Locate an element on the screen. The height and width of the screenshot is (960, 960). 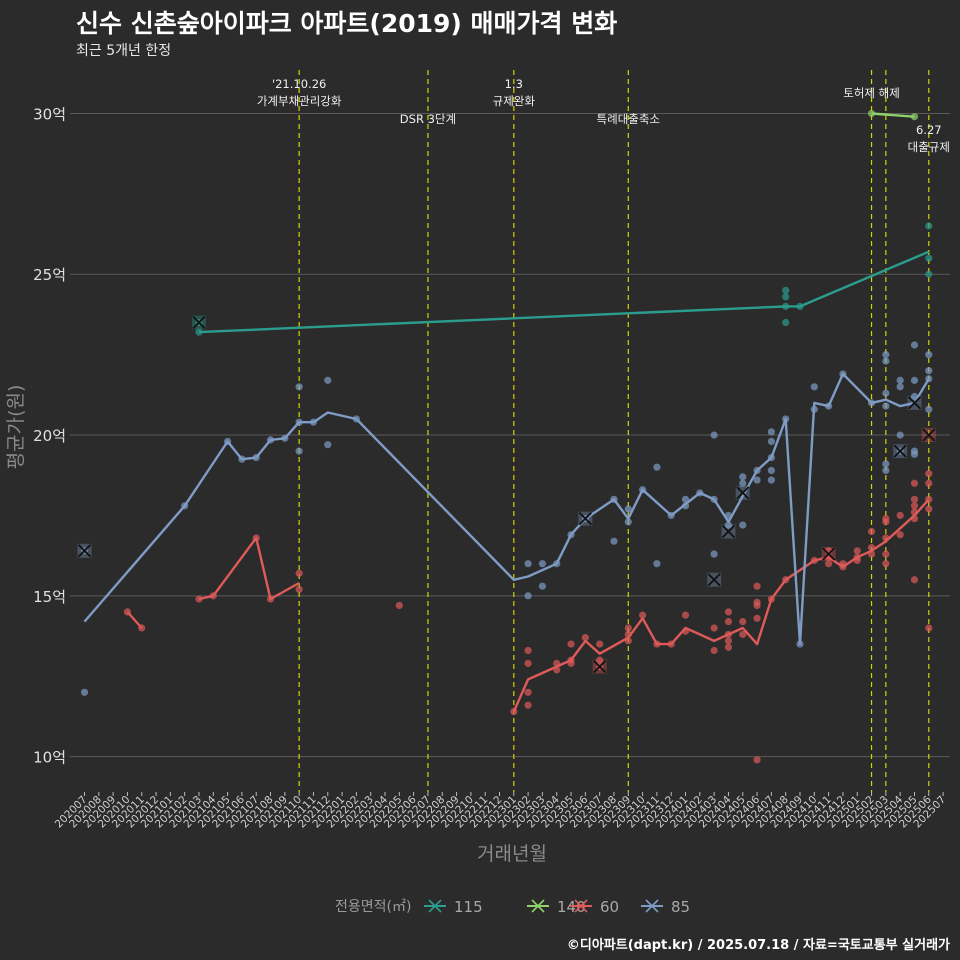
legend-item-85: 85 is located at coordinates (665, 907).